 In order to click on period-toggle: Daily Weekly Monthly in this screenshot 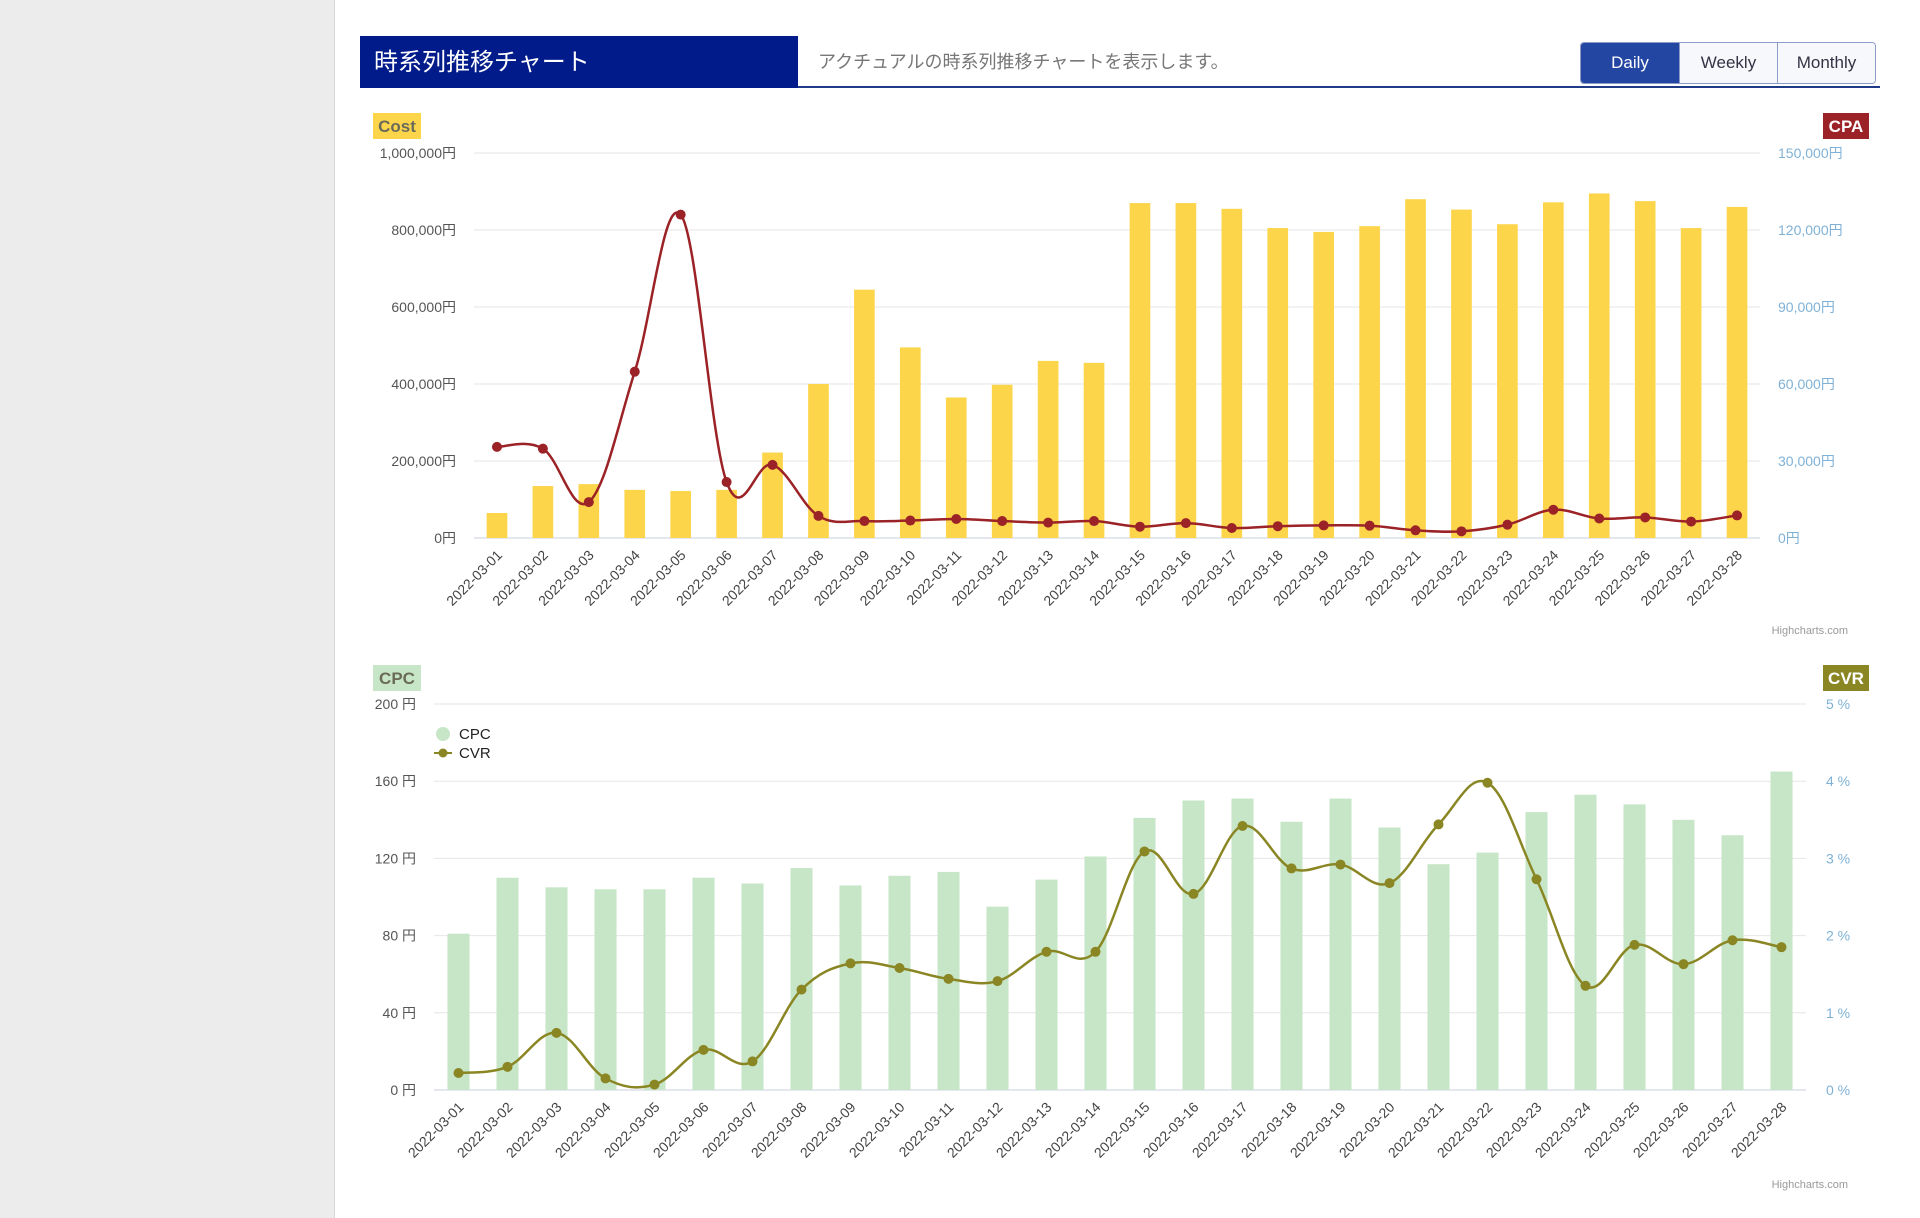, I will do `click(1728, 63)`.